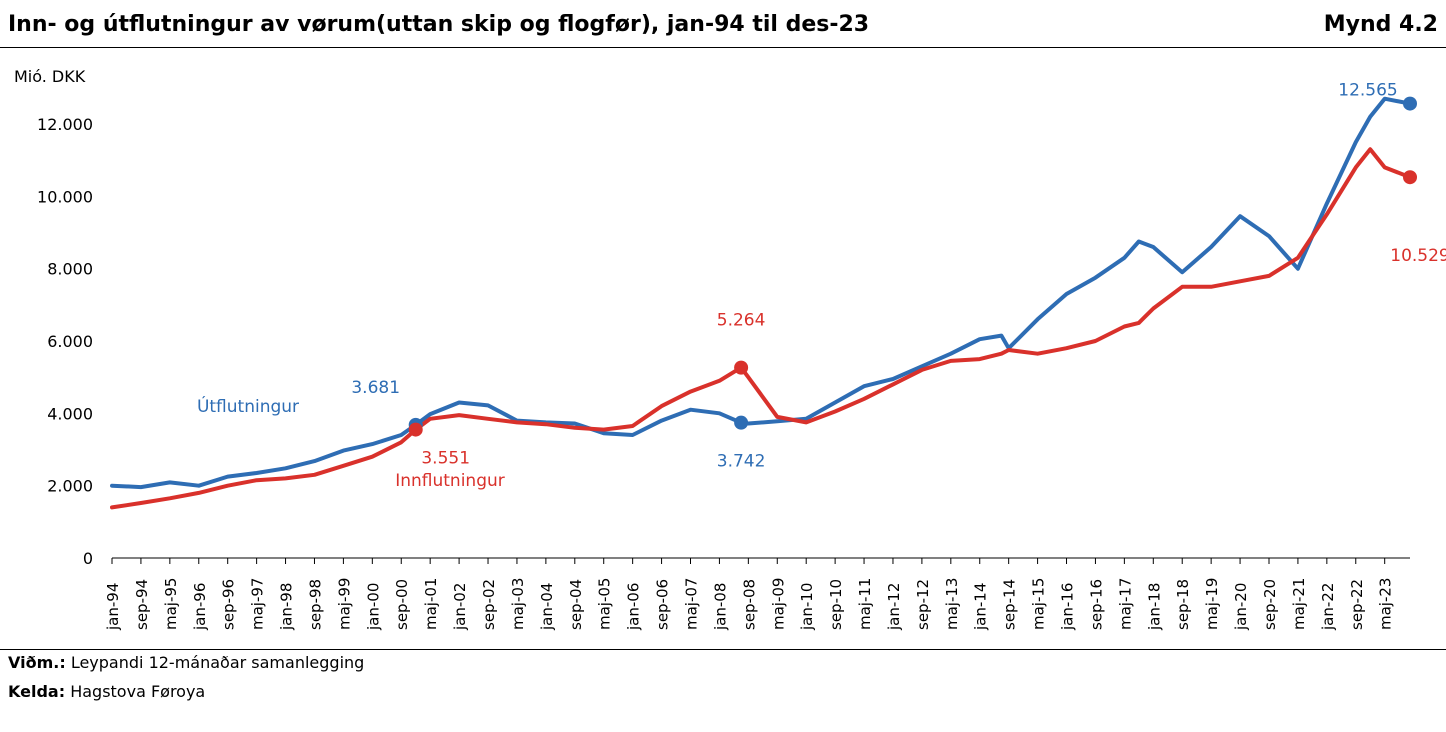  Describe the element at coordinates (1380, 24) in the screenshot. I see `figure-number: Mynd 4.2` at that location.